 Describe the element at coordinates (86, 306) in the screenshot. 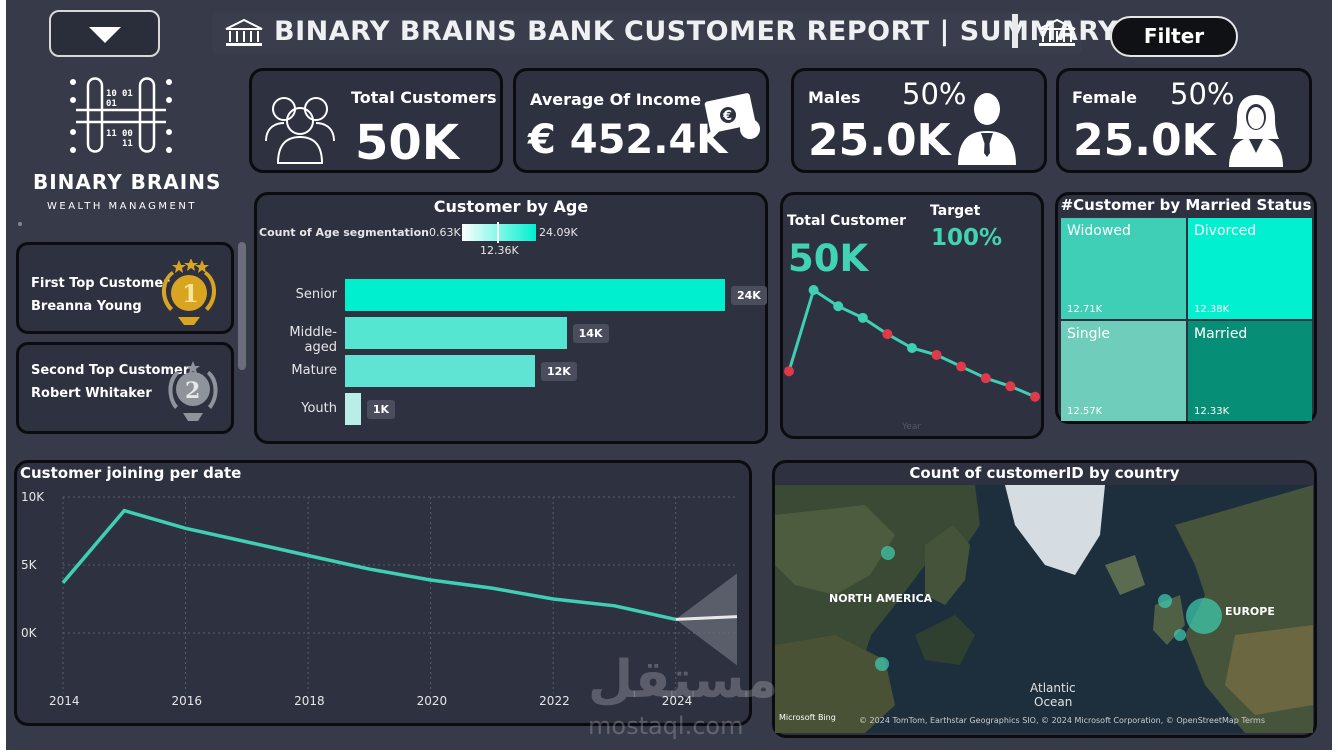

I see `top-customer-name: Breanna Young` at that location.